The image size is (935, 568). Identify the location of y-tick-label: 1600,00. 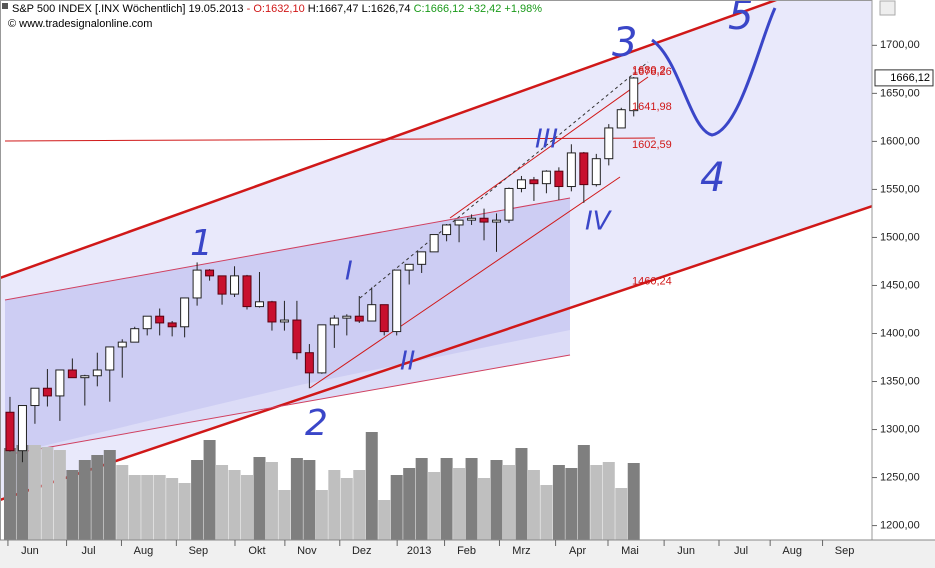
(900, 141).